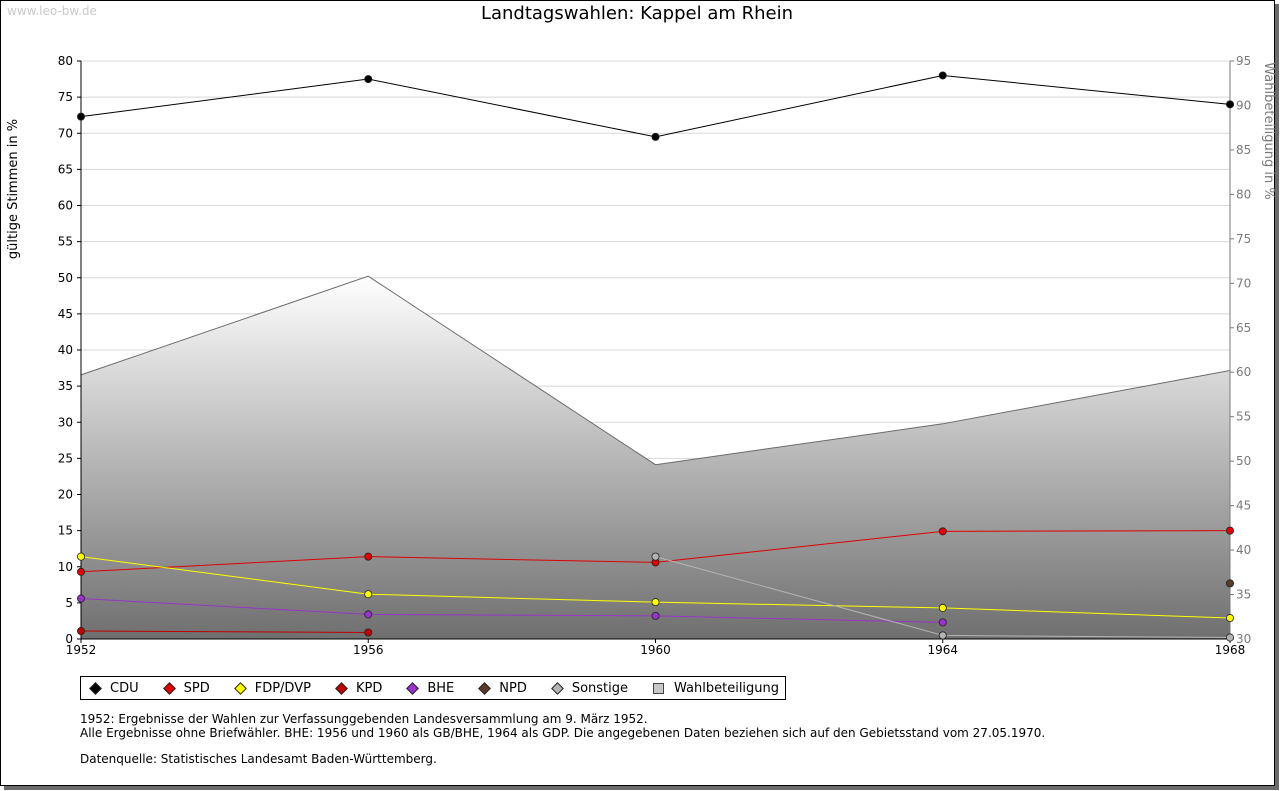 This screenshot has width=1280, height=791. I want to click on y-tick-label: 35, so click(65, 386).